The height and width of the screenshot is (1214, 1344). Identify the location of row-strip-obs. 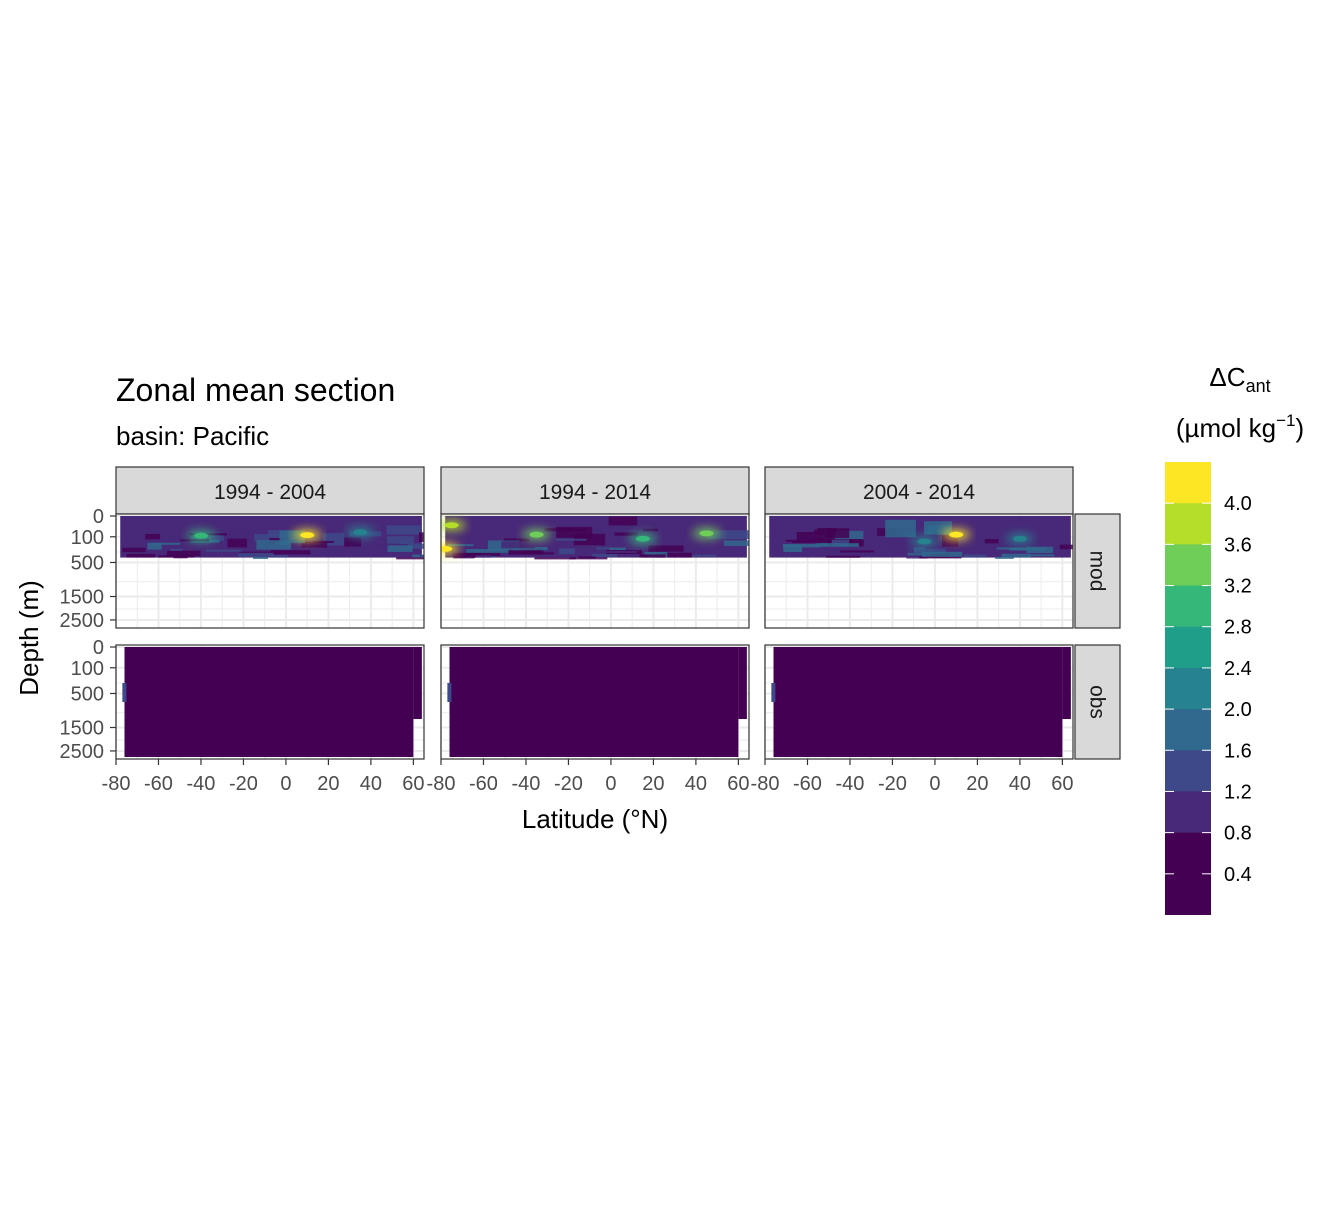
(1097, 702).